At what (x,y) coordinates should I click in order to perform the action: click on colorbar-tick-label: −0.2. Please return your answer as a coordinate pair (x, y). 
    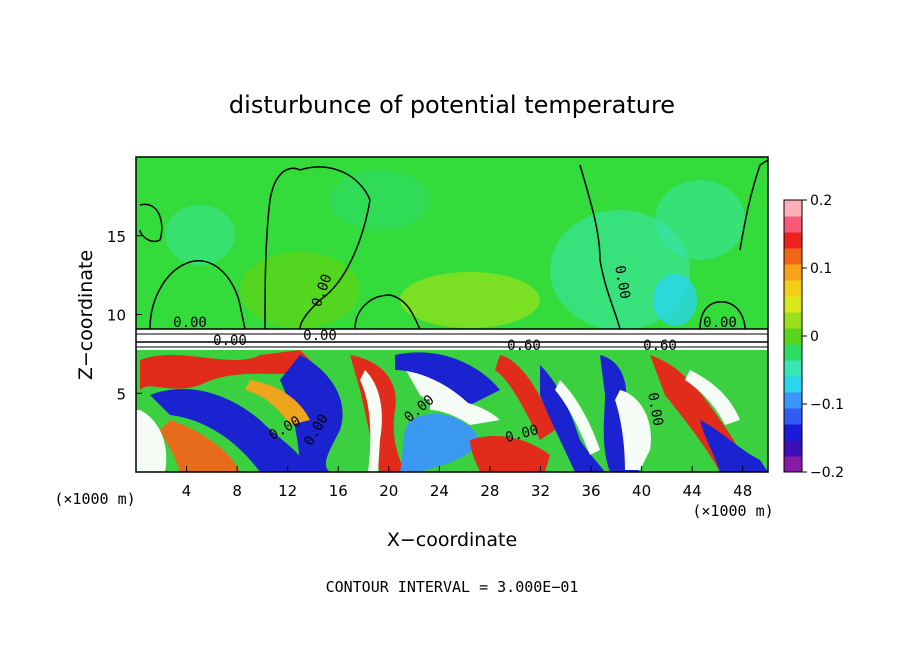
    Looking at the image, I should click on (827, 473).